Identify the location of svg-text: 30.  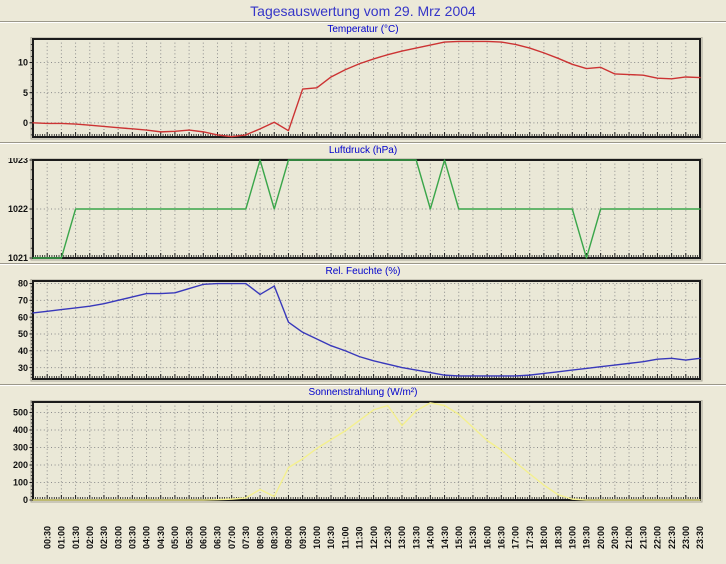
(23, 368).